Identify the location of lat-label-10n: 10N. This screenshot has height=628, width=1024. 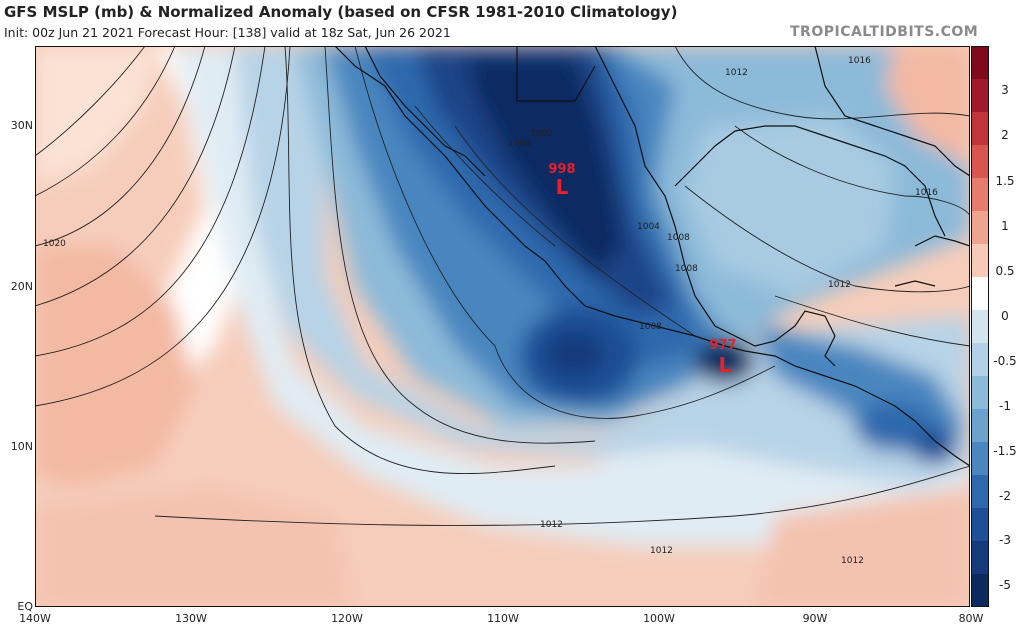
(21, 446).